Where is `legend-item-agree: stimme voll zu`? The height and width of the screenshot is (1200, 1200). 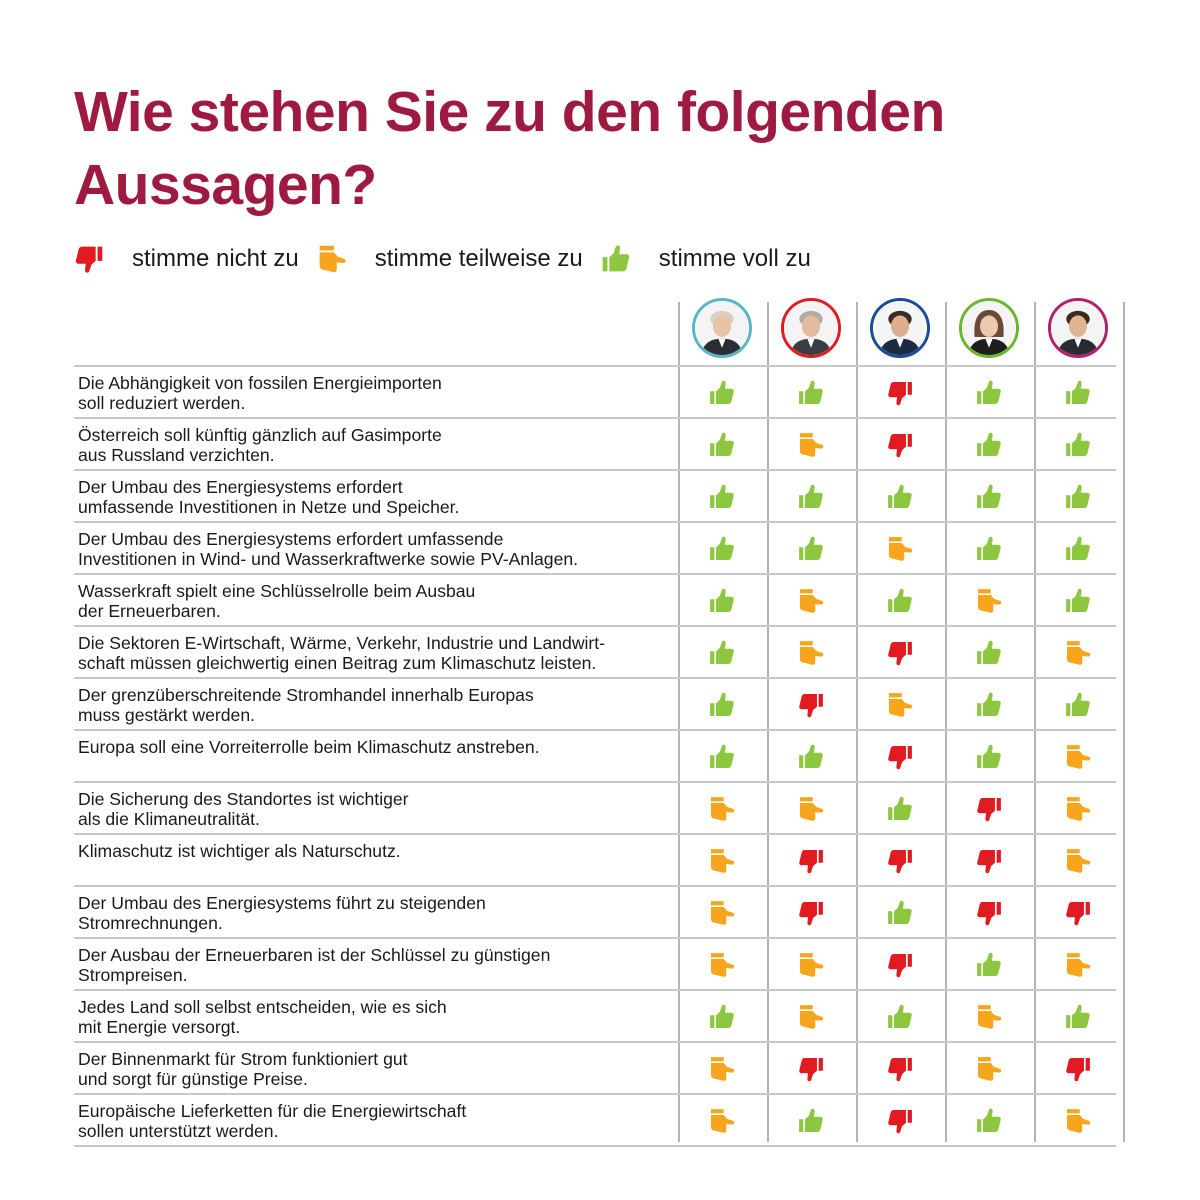
legend-item-agree: stimme voll zu is located at coordinates (704, 259).